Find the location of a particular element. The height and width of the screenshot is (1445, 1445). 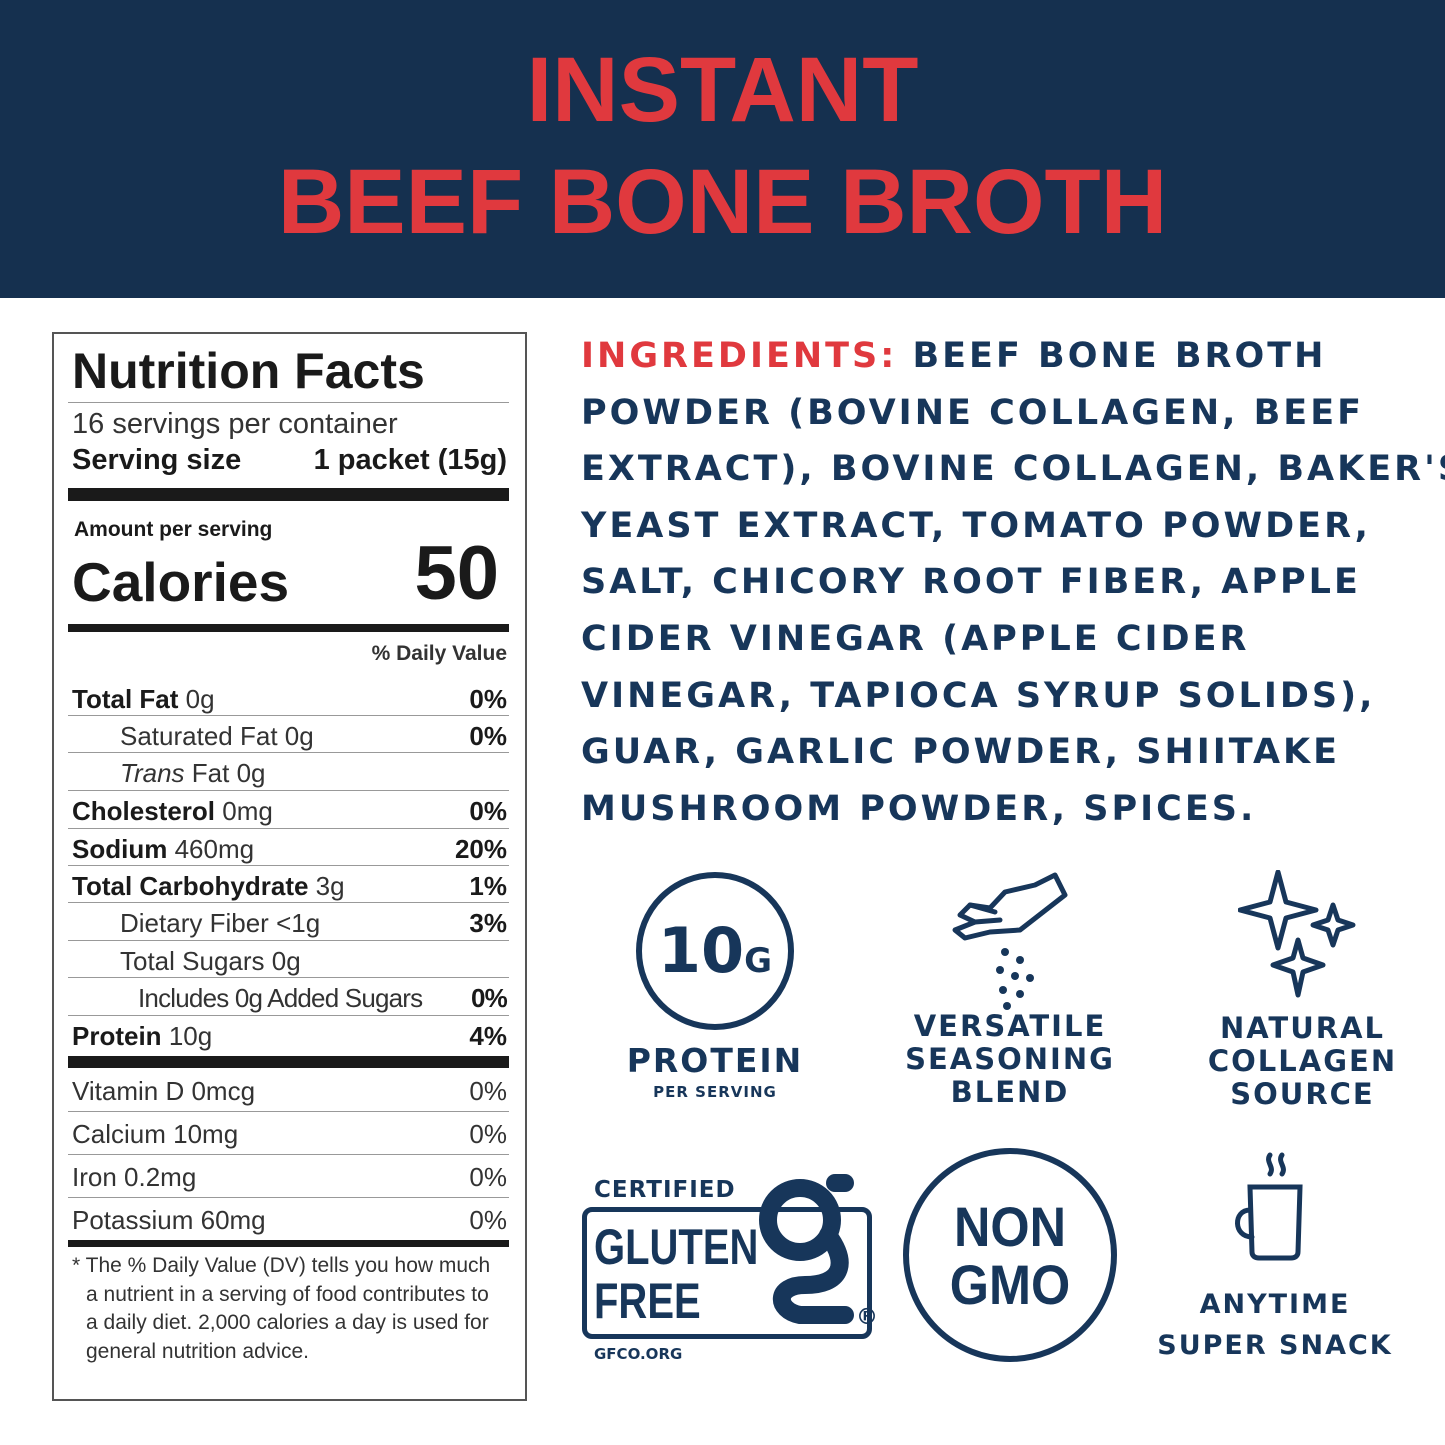

nutrient-row: Protein 10g 4% is located at coordinates (289, 1036).